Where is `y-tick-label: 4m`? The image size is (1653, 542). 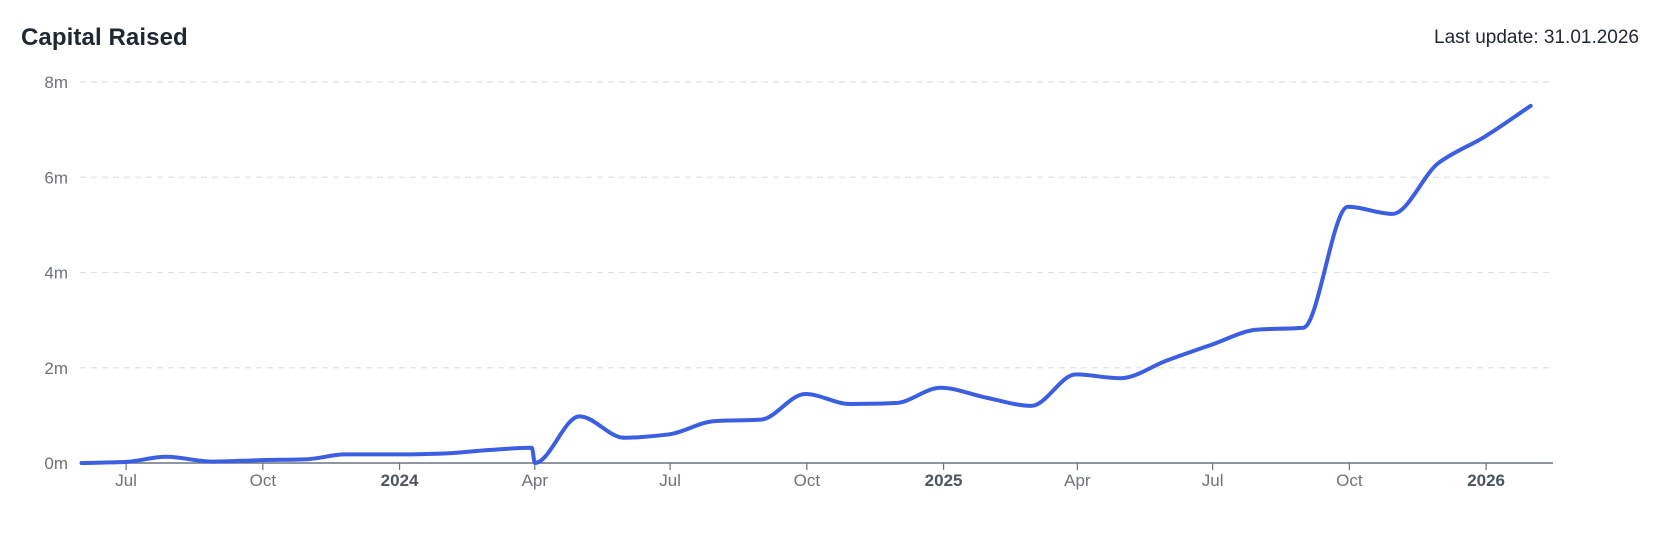
y-tick-label: 4m is located at coordinates (56, 273).